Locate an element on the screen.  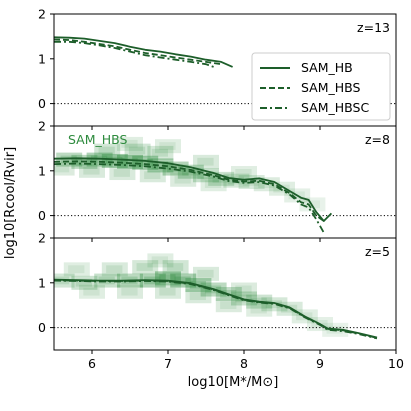
legend-frame is located at coordinates (321, 86).